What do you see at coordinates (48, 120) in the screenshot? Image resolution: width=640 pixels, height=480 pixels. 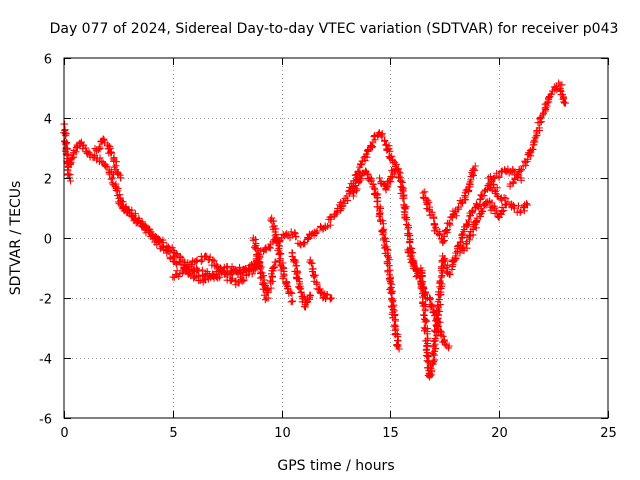 I see `y-tick-label: 4` at bounding box center [48, 120].